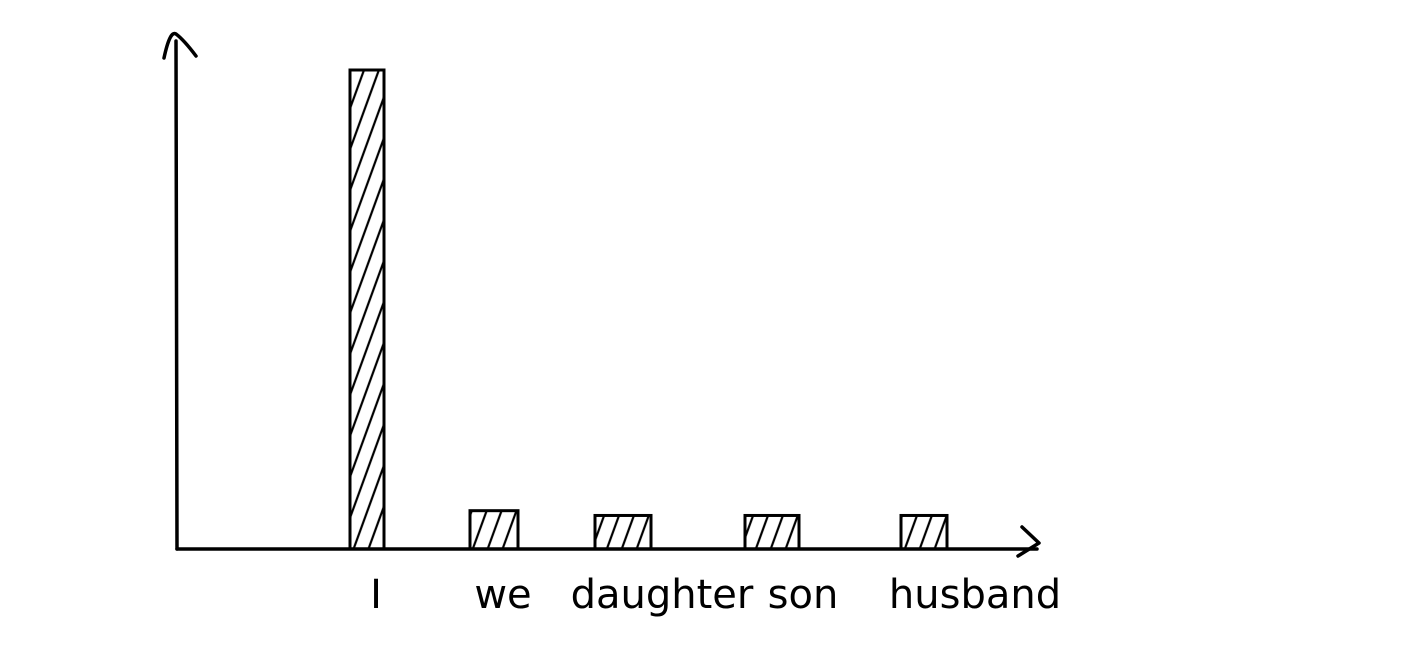 Image resolution: width=1405 pixels, height=671 pixels. What do you see at coordinates (180, 46) in the screenshot?
I see `y-axis-arrowhead-icon` at bounding box center [180, 46].